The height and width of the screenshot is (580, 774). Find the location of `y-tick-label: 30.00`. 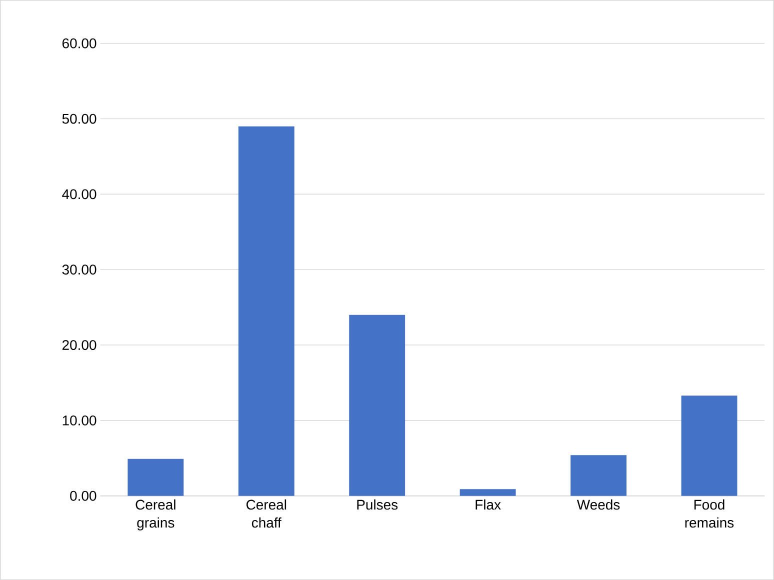

y-tick-label: 30.00 is located at coordinates (79, 269).